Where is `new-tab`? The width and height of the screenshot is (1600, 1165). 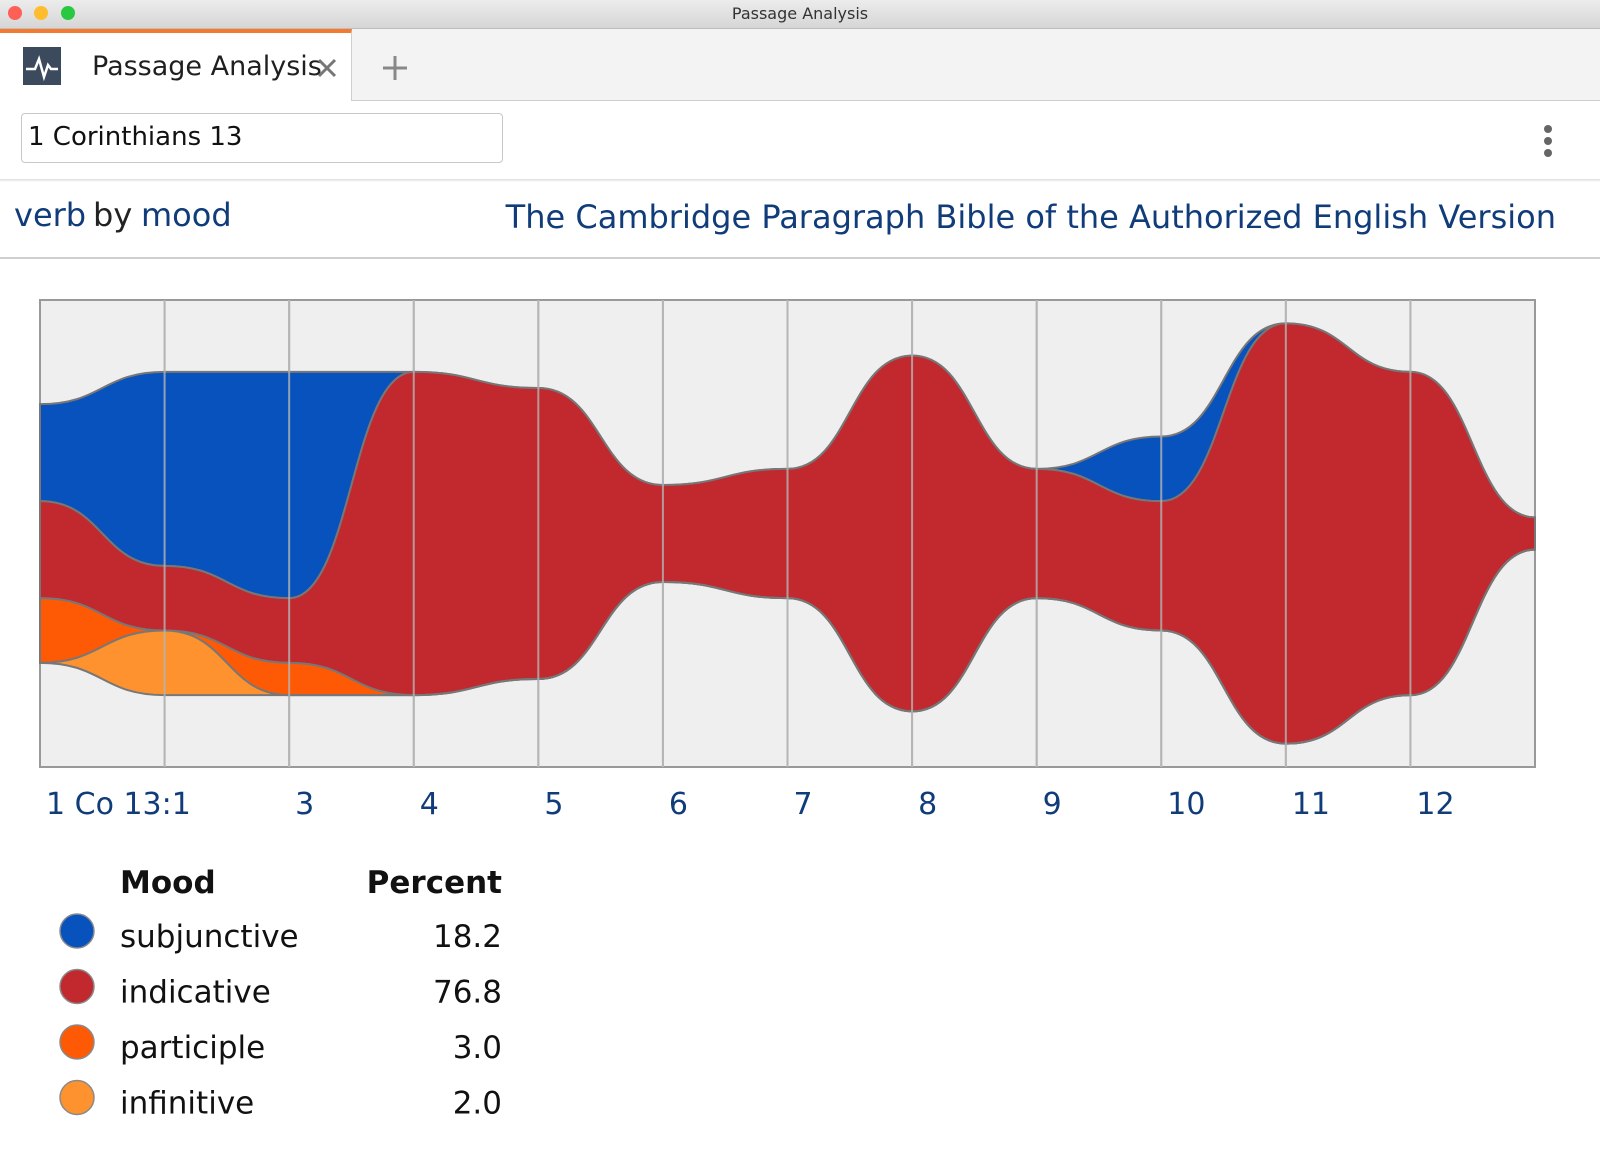
new-tab is located at coordinates (395, 68).